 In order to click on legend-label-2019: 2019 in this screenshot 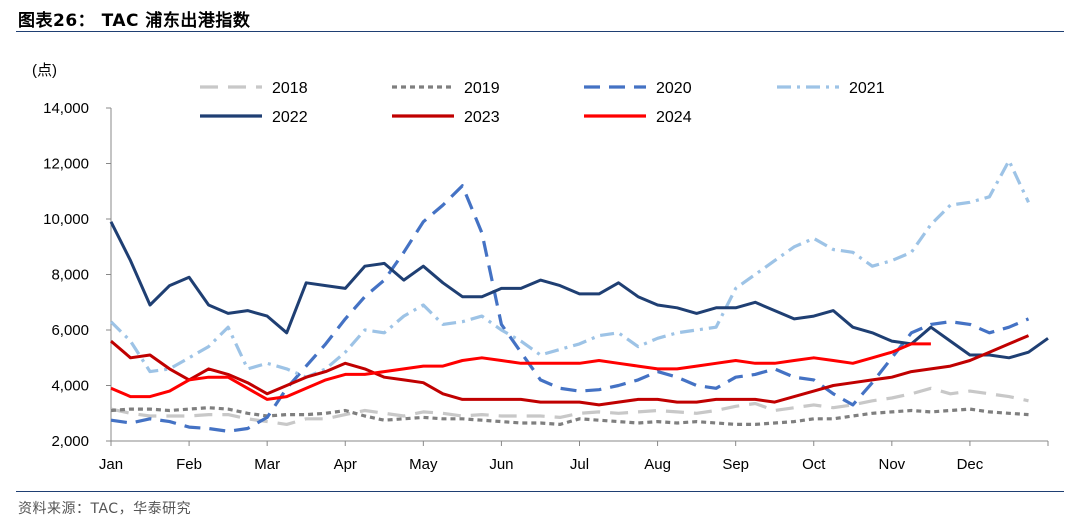, I will do `click(482, 88)`.